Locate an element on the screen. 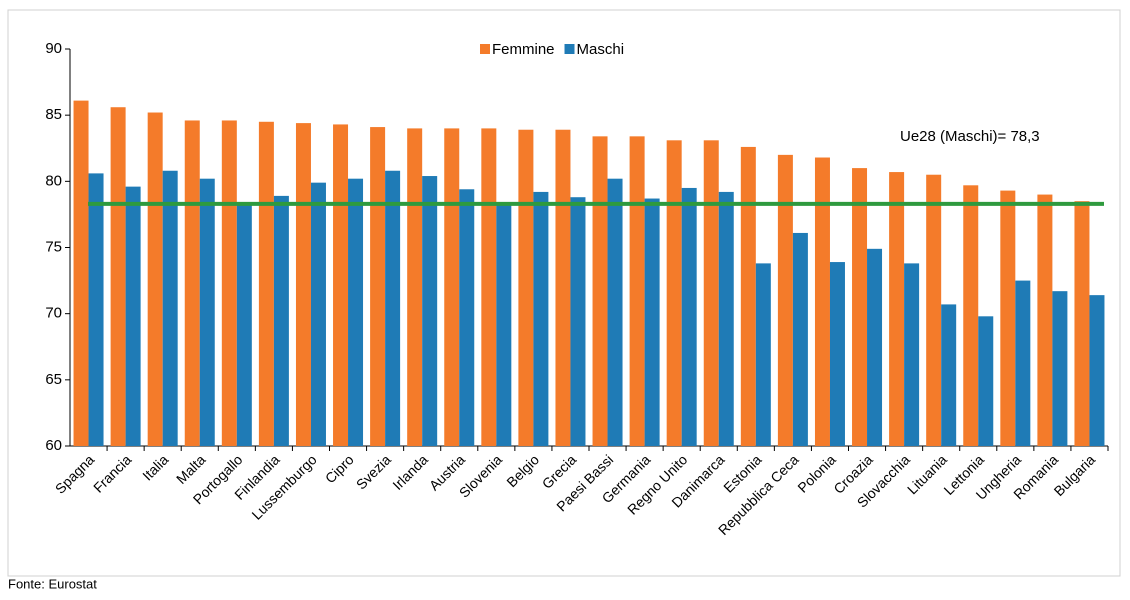 The image size is (1130, 600). y-tick-label: 85 is located at coordinates (53, 114).